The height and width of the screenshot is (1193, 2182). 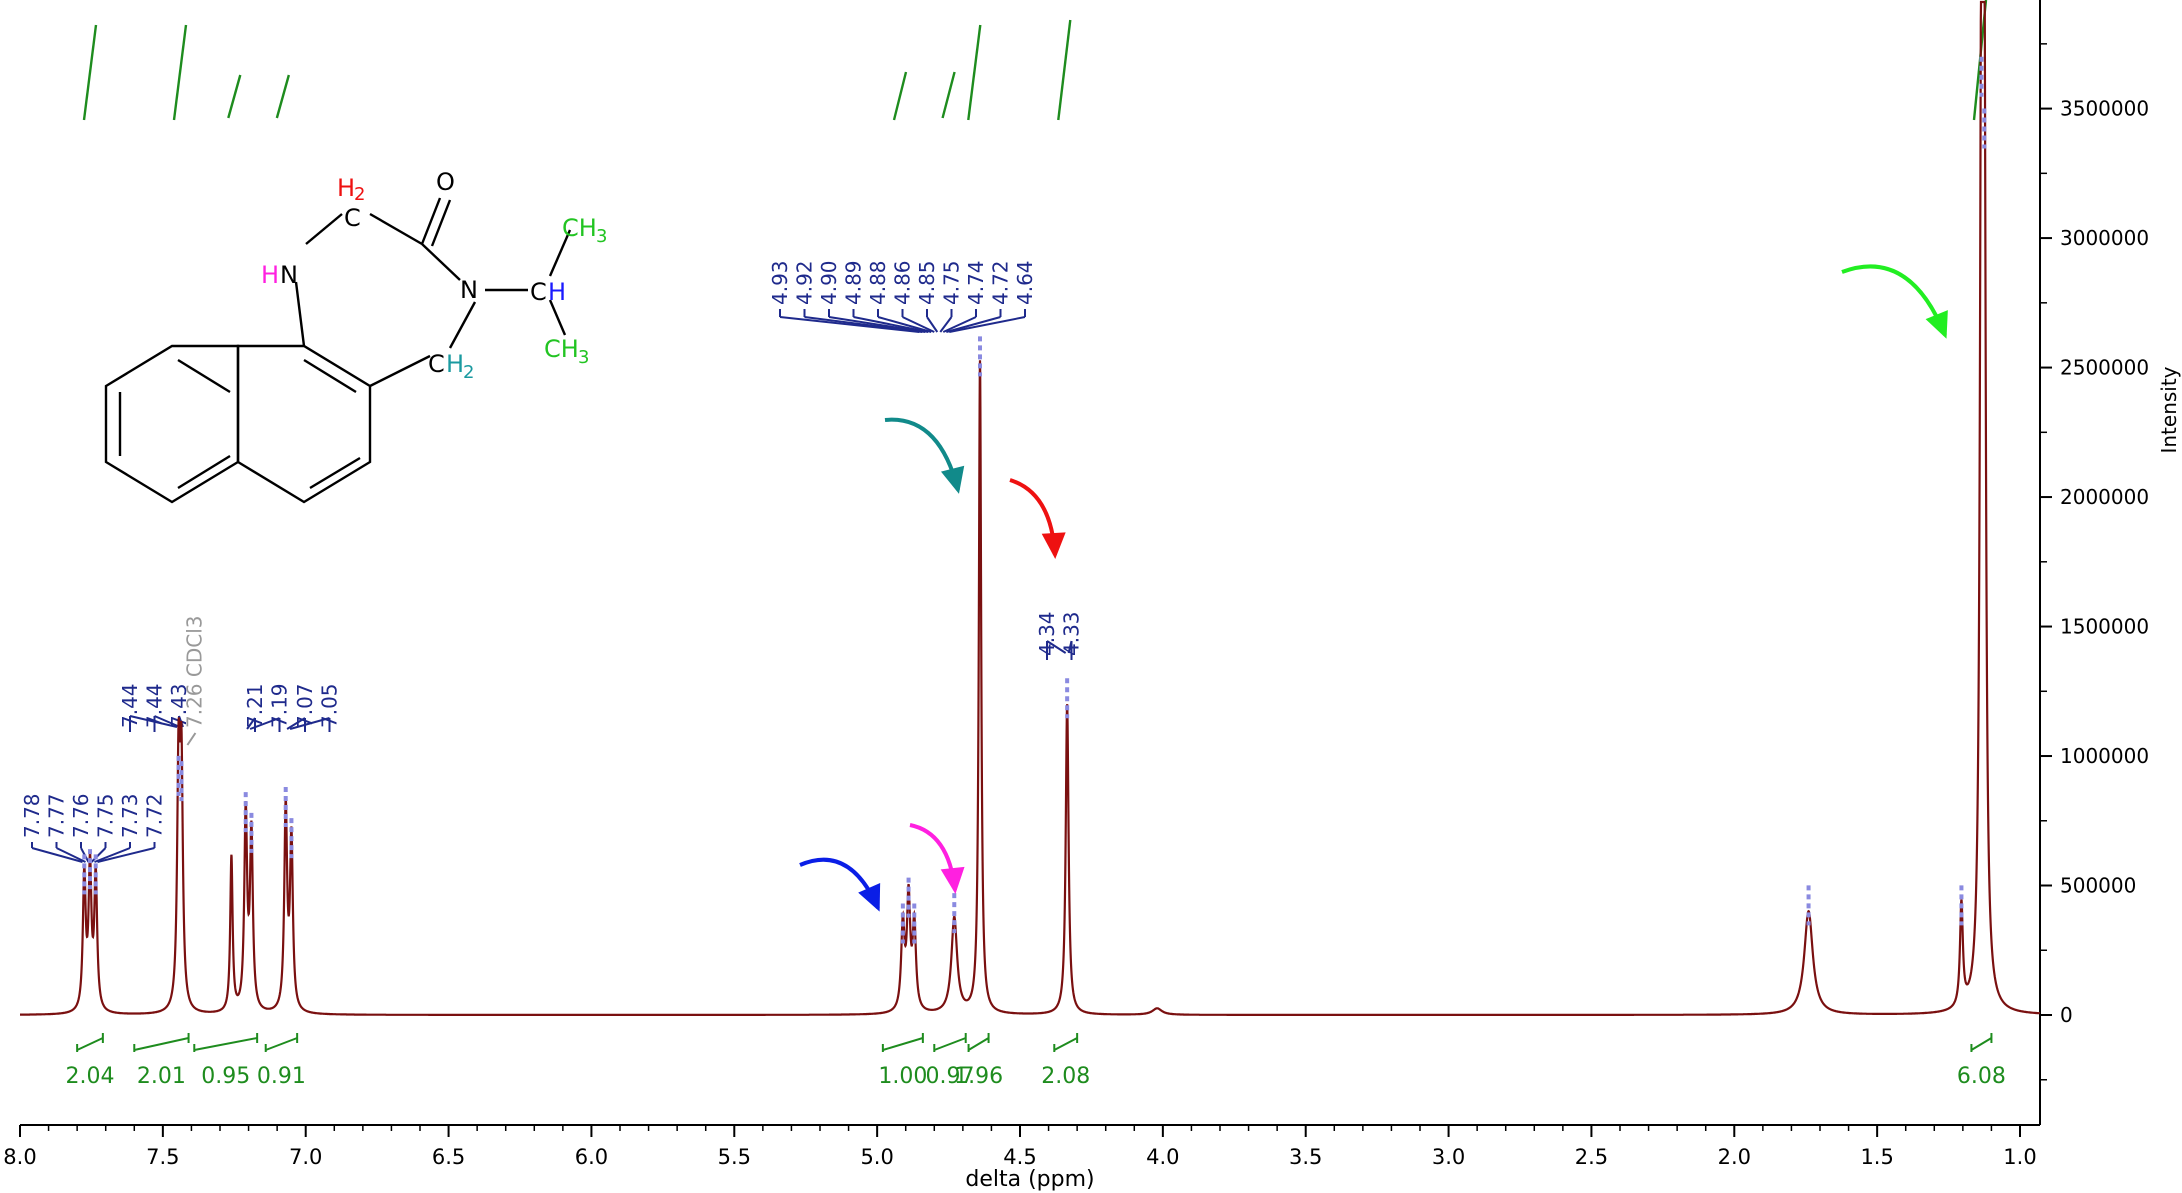 I want to click on x-tick-label: 4.5, so click(x=1019, y=1157).